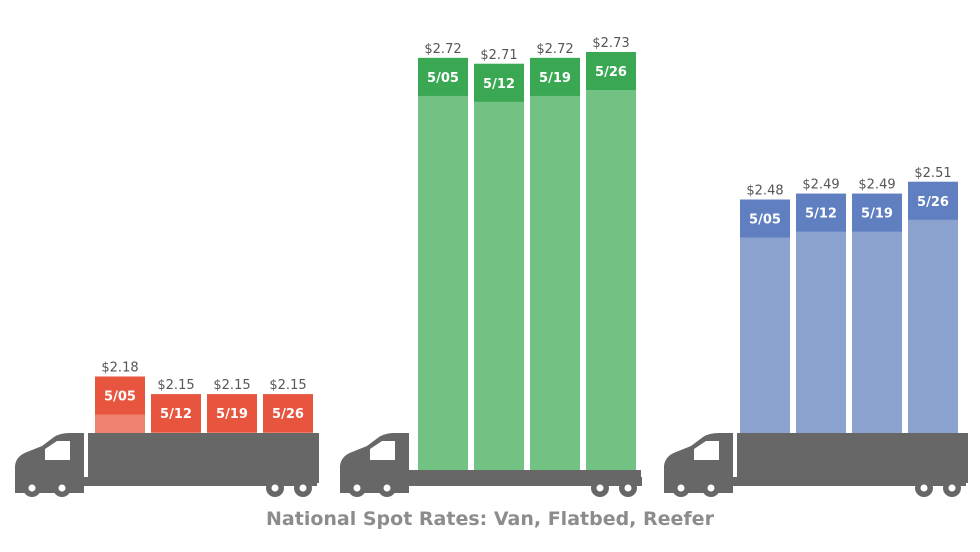 The width and height of the screenshot is (980, 552). What do you see at coordinates (610, 43) in the screenshot?
I see `value-label: $2.73` at bounding box center [610, 43].